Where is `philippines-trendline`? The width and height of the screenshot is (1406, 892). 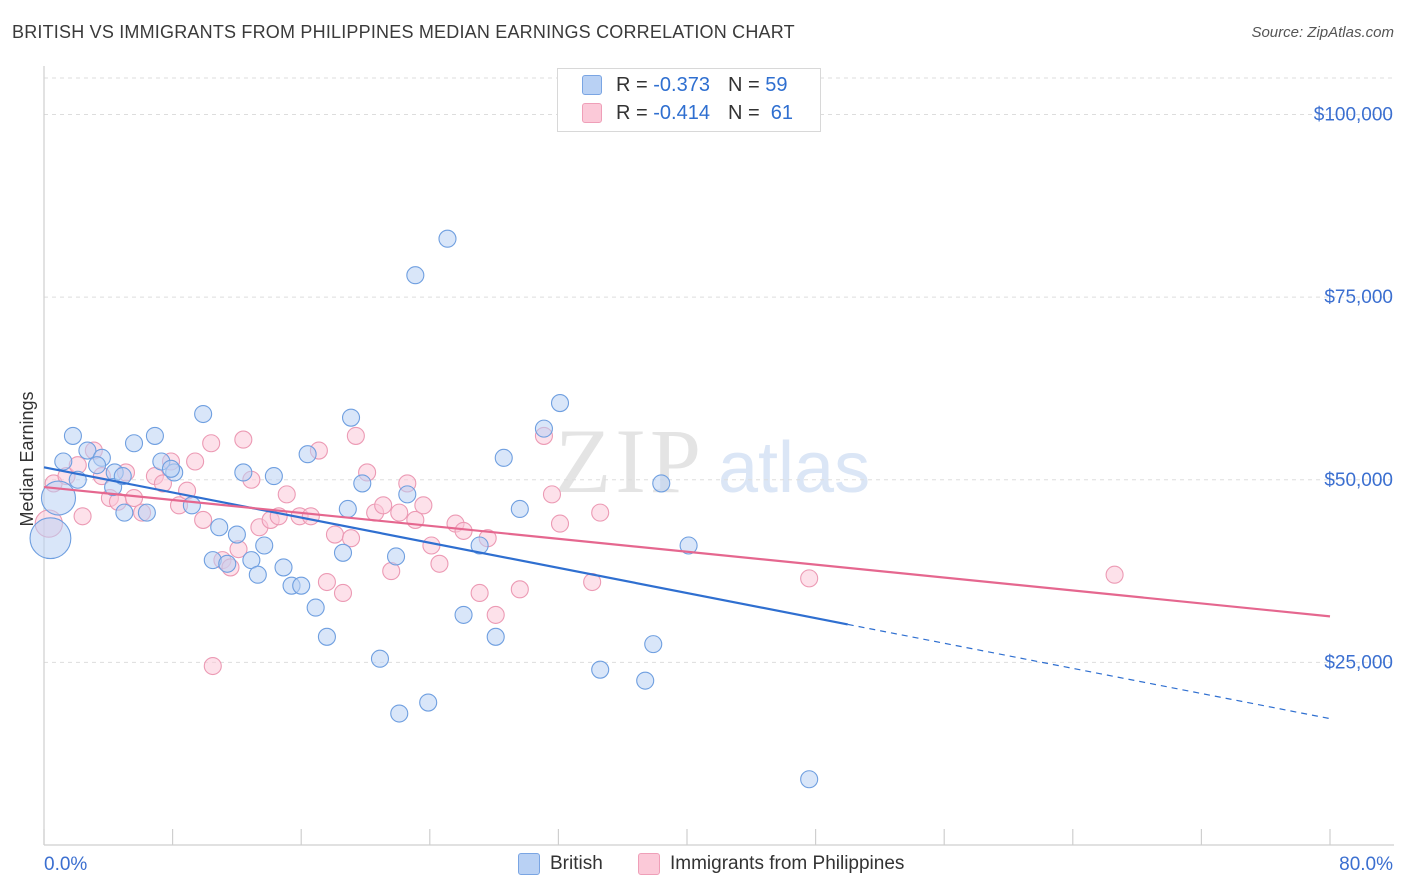 philippines-trendline is located at coordinates (687, 551).